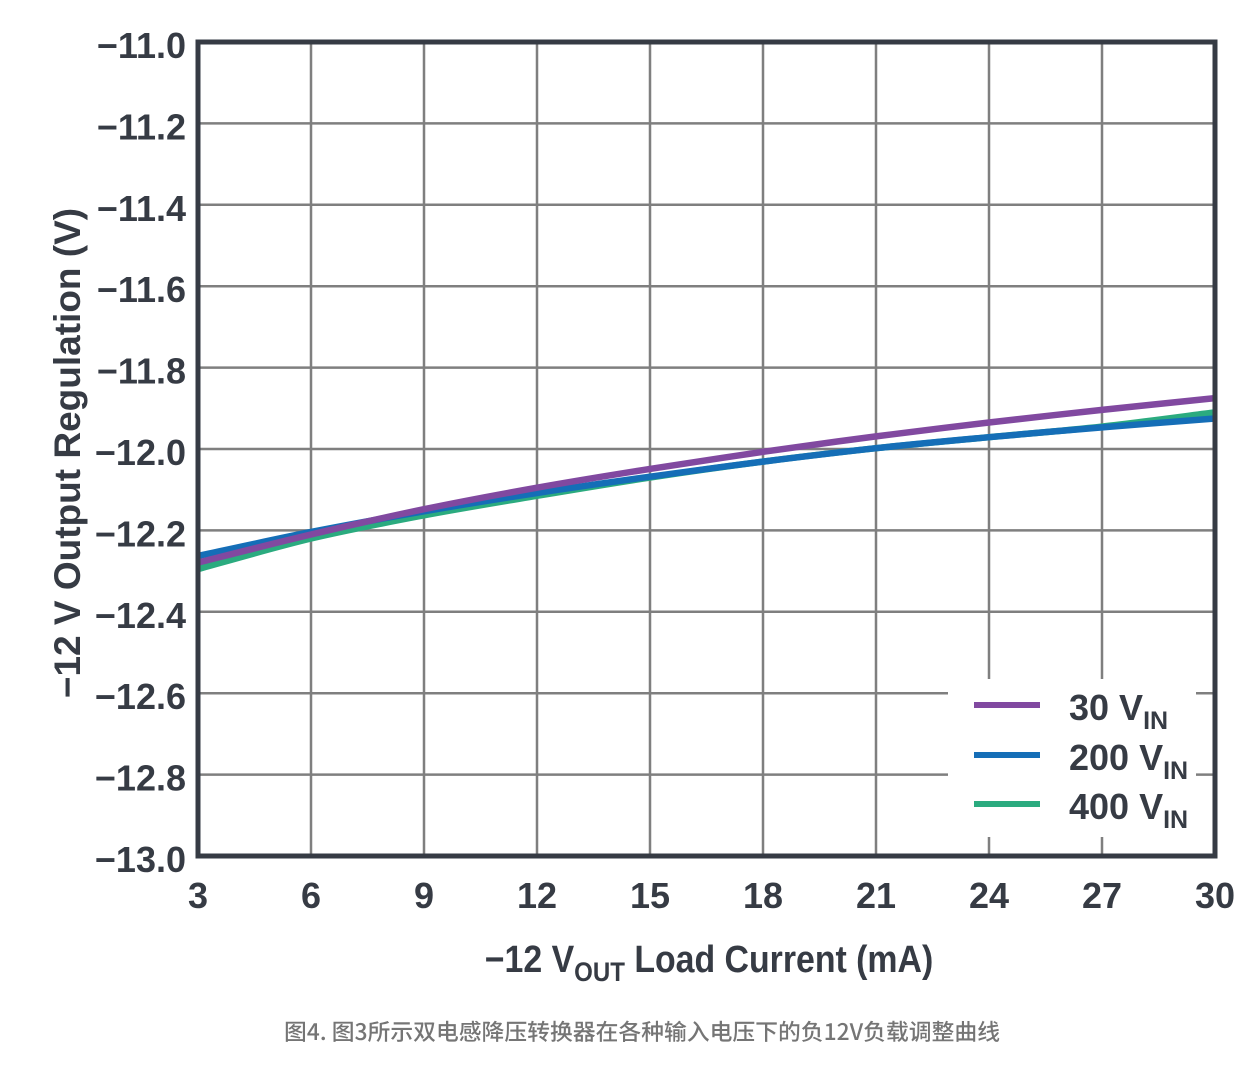  I want to click on svg-text: −11.2, so click(141, 126).